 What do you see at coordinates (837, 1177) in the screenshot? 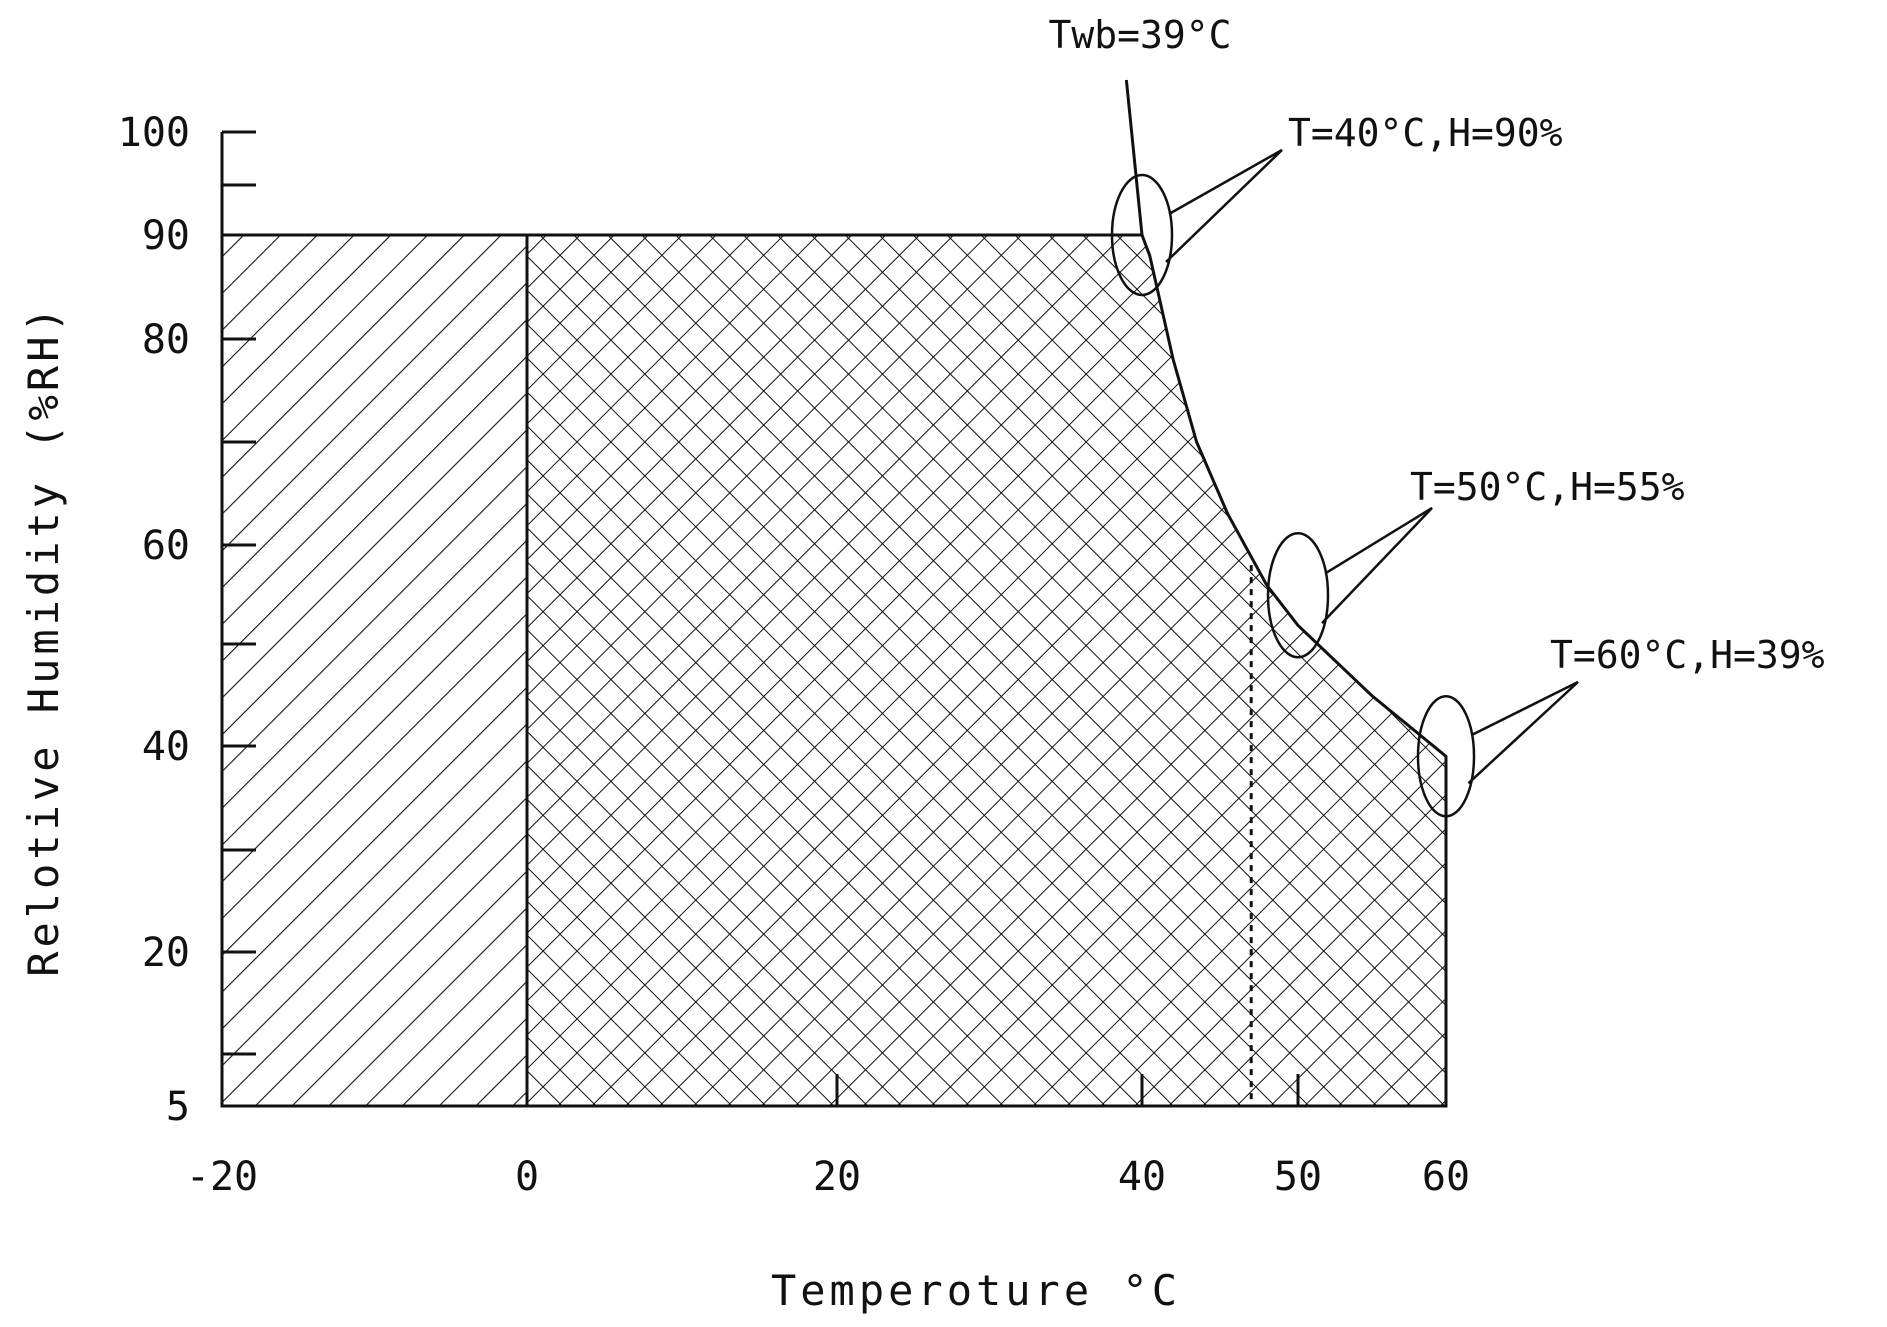
I see `x-tick-label: 20` at bounding box center [837, 1177].